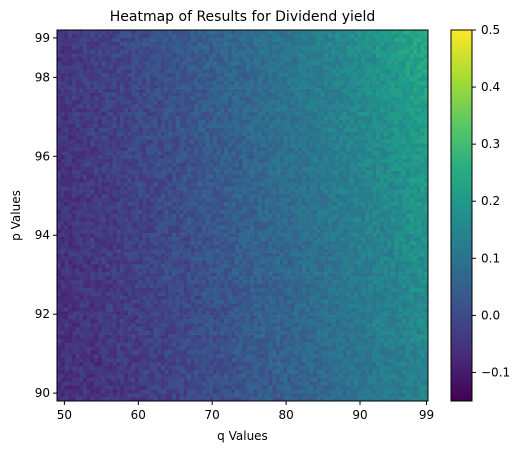  I want to click on x-tick-label: 50, so click(64, 415).